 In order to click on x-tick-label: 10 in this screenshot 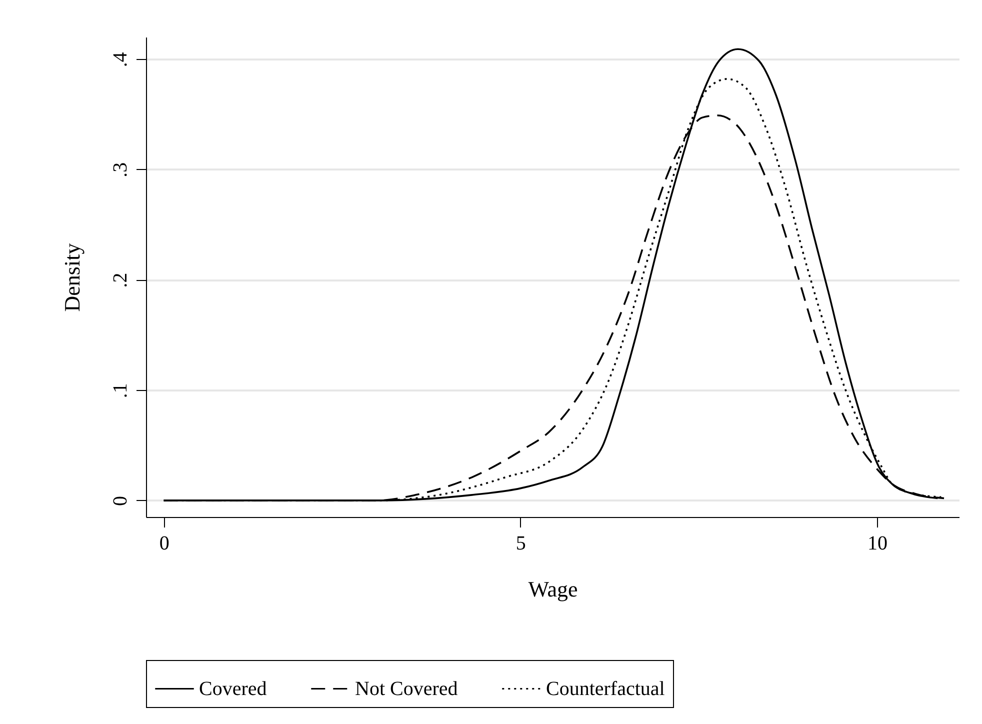, I will do `click(877, 543)`.